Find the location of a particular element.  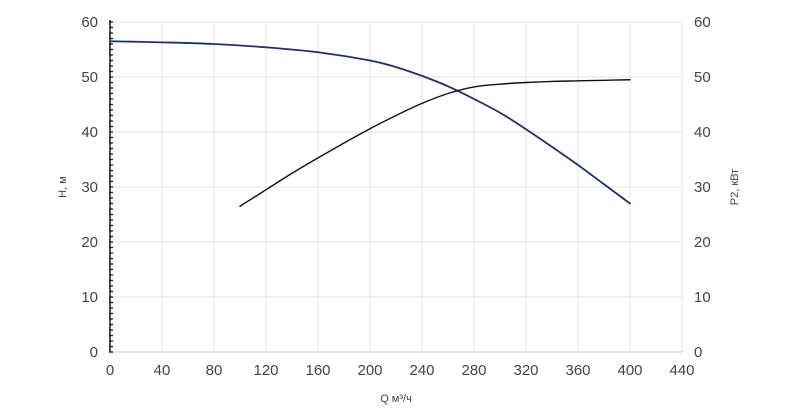

right-y-tick-label: 50 is located at coordinates (702, 77).